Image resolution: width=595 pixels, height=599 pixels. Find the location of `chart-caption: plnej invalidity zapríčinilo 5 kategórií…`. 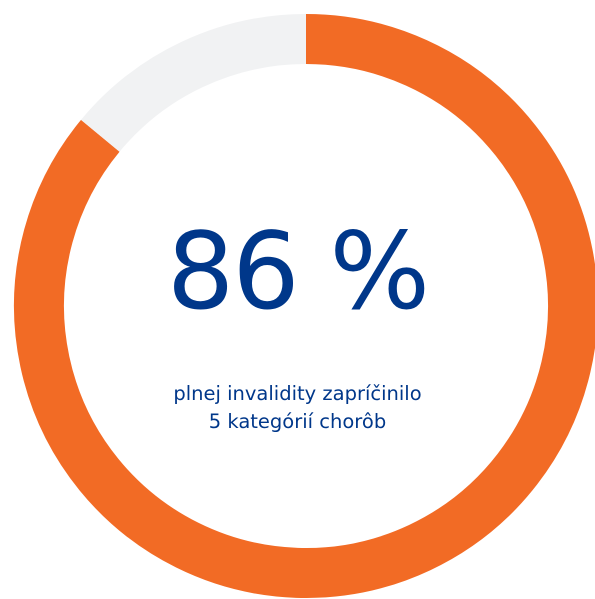

chart-caption: plnej invalidity zapríčinilo 5 kategórií… is located at coordinates (297, 408).